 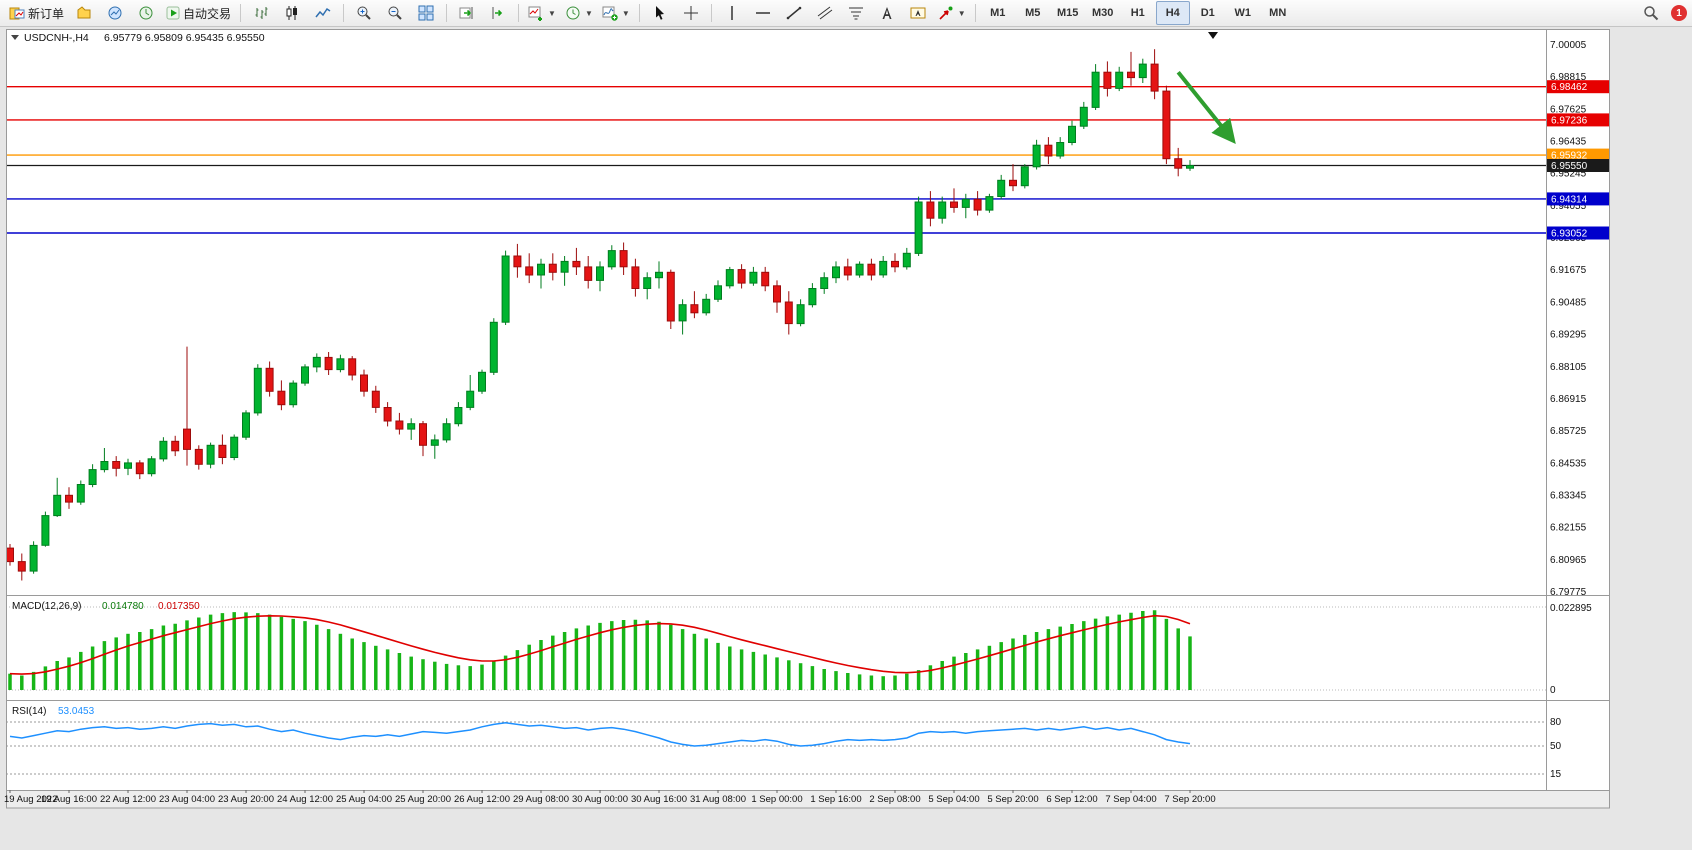 What do you see at coordinates (179, 606) in the screenshot?
I see `macd-signal-value: 0.017350` at bounding box center [179, 606].